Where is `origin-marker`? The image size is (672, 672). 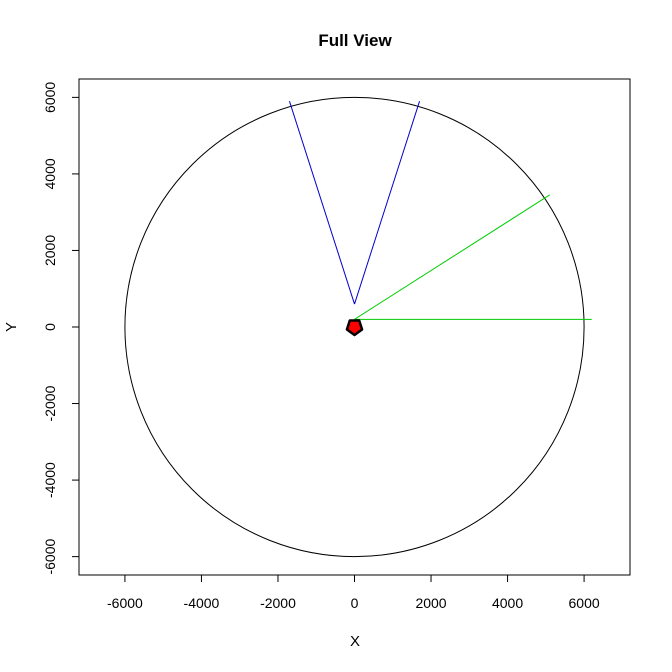 origin-marker is located at coordinates (354, 328).